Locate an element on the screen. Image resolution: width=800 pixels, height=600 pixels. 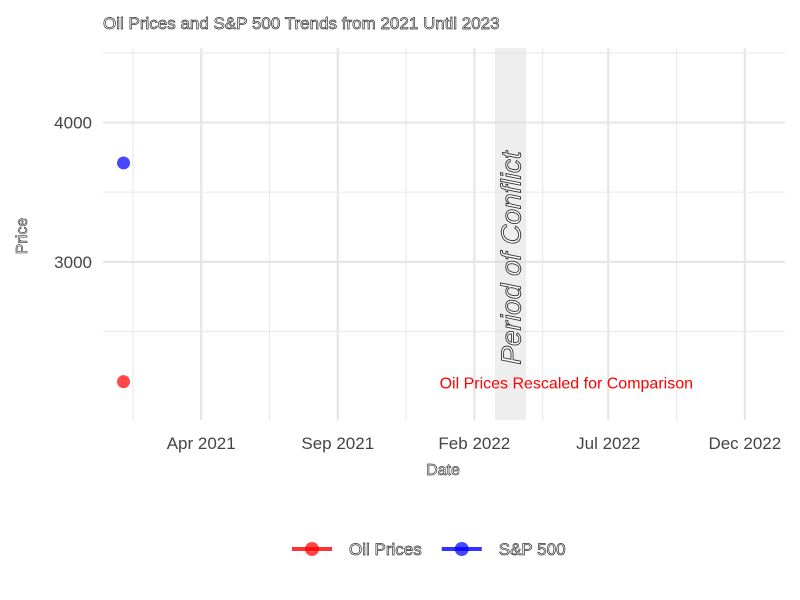
annotations: Oil Prices Rescaled for Comparison is located at coordinates (566, 384).